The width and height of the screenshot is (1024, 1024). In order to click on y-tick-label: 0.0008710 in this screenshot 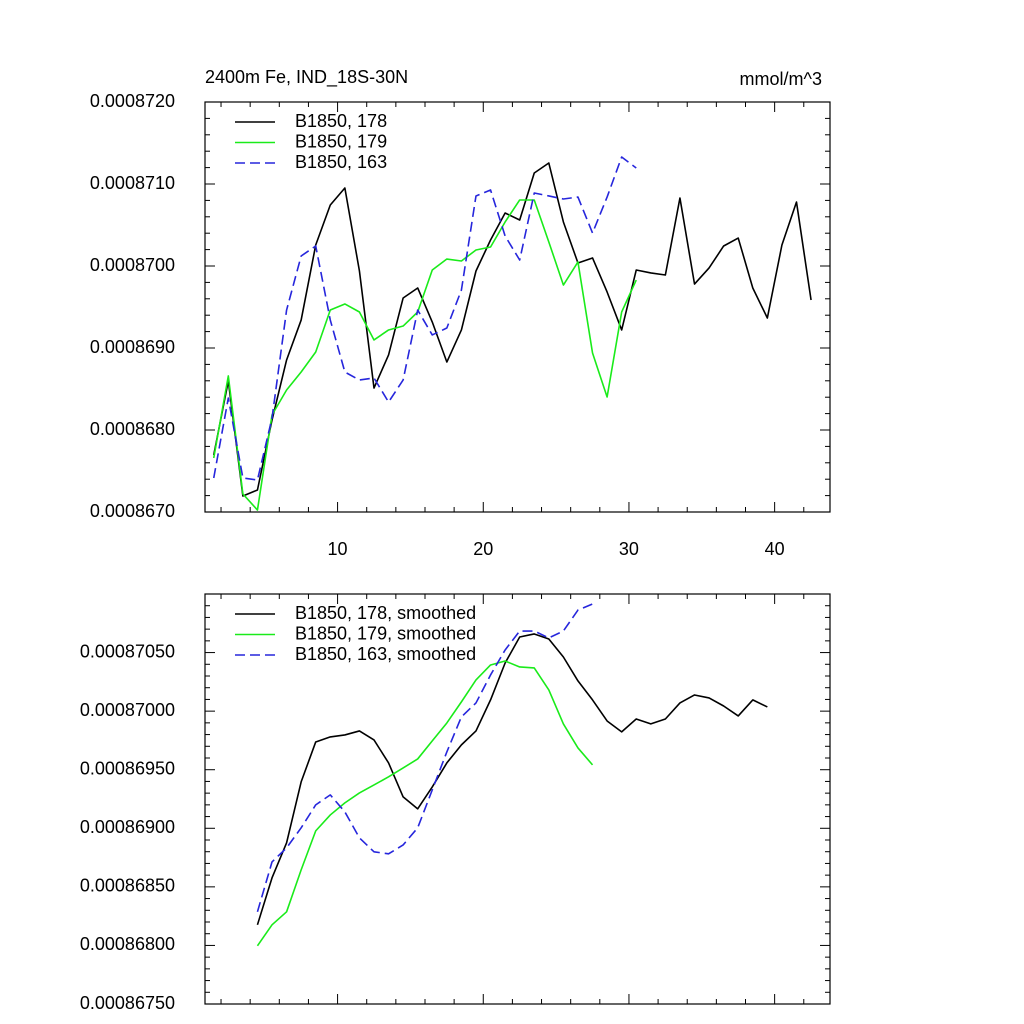, I will do `click(132, 183)`.